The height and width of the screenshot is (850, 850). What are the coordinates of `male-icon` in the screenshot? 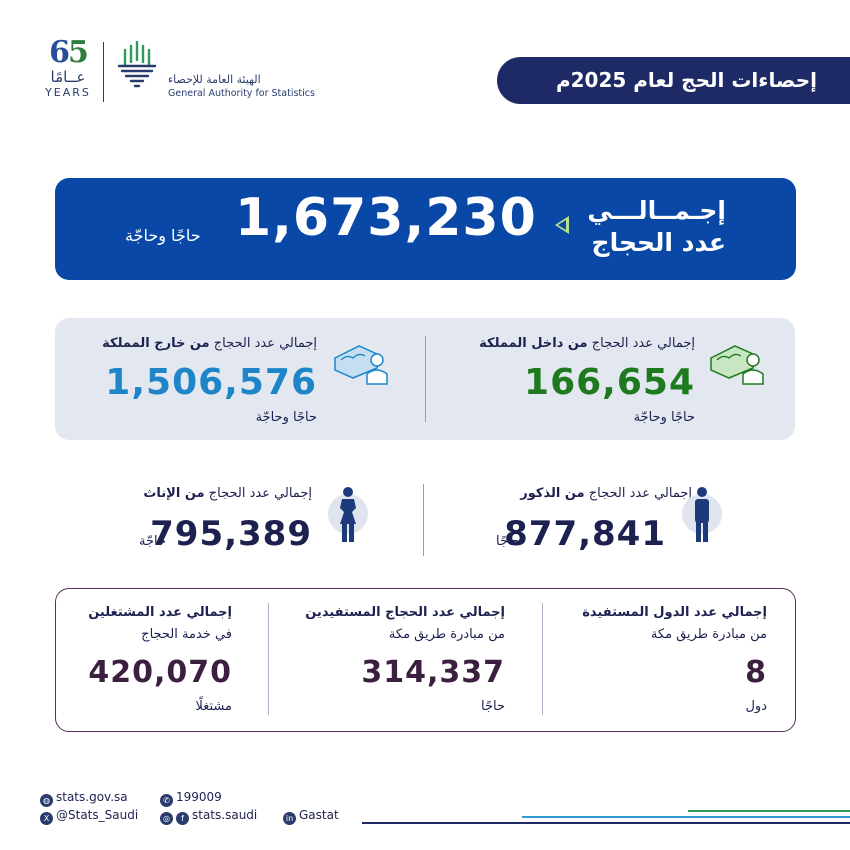 It's located at (702, 514).